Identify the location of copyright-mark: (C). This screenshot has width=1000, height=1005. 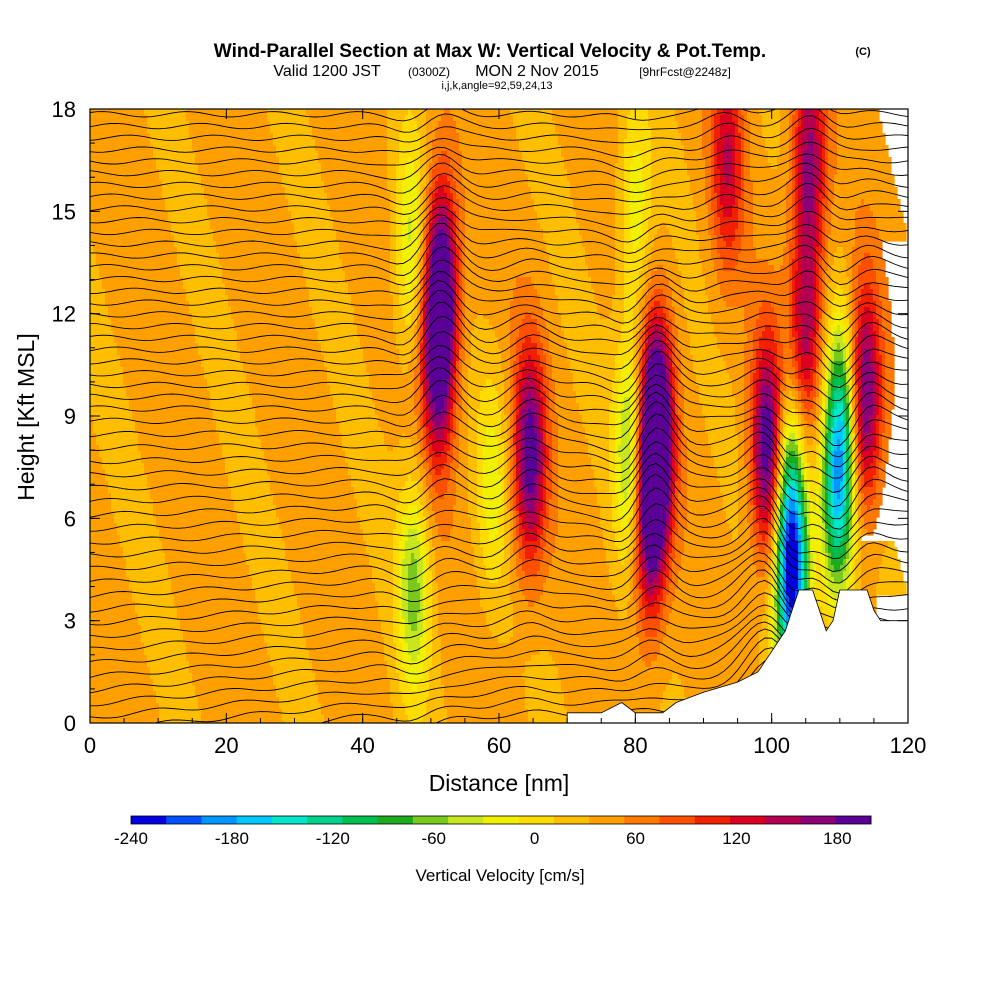
(863, 52).